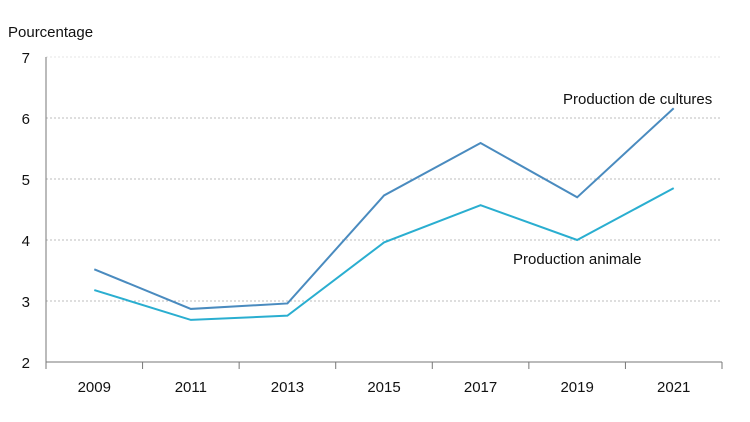 The image size is (750, 422). What do you see at coordinates (191, 387) in the screenshot?
I see `x-tick-label: 2011` at bounding box center [191, 387].